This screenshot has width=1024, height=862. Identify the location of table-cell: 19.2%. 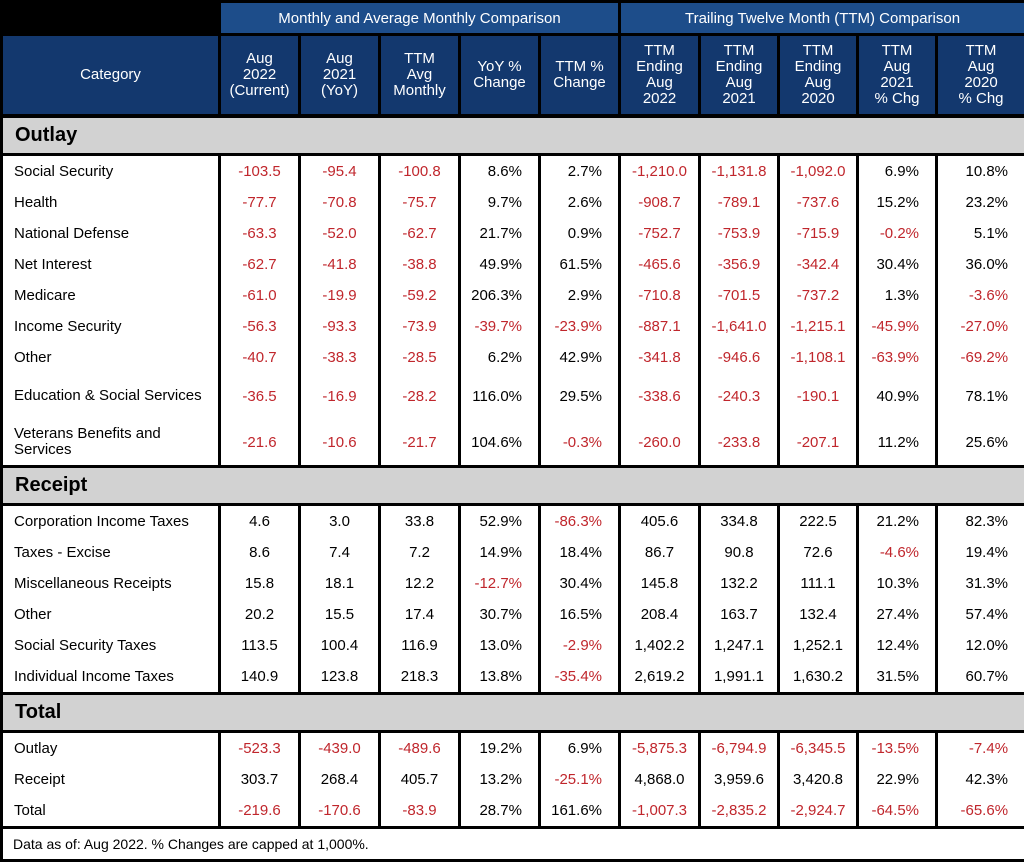
(500, 748).